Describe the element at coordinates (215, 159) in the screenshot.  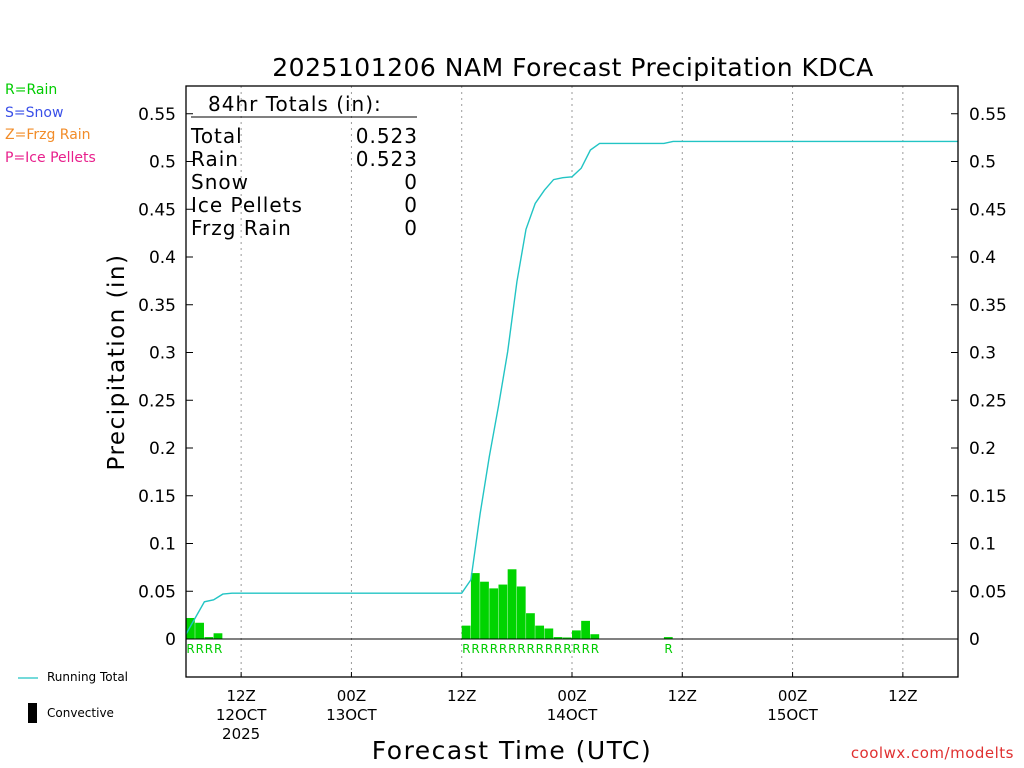
I see `totals-label-rain: Rain` at that location.